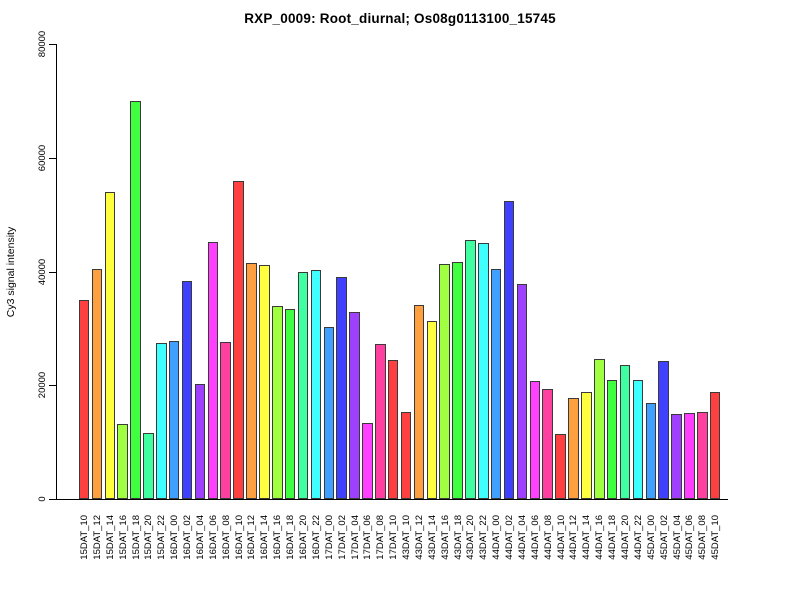  Describe the element at coordinates (587, 537) in the screenshot. I see `x-axis-tick-label: 44DAT_14` at that location.